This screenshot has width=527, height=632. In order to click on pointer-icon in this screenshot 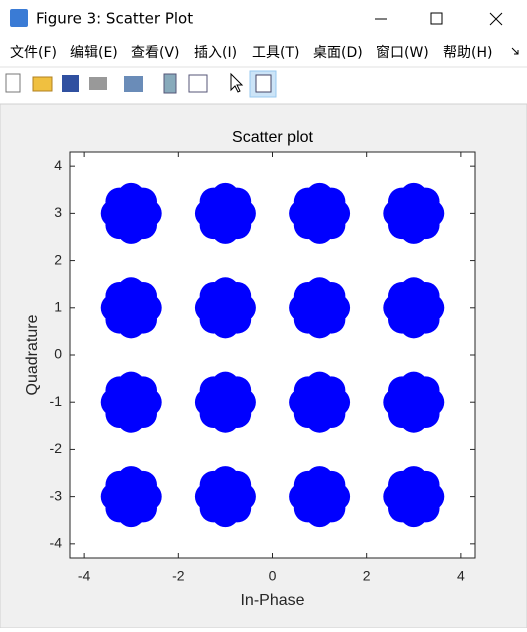, I will do `click(237, 82)`.